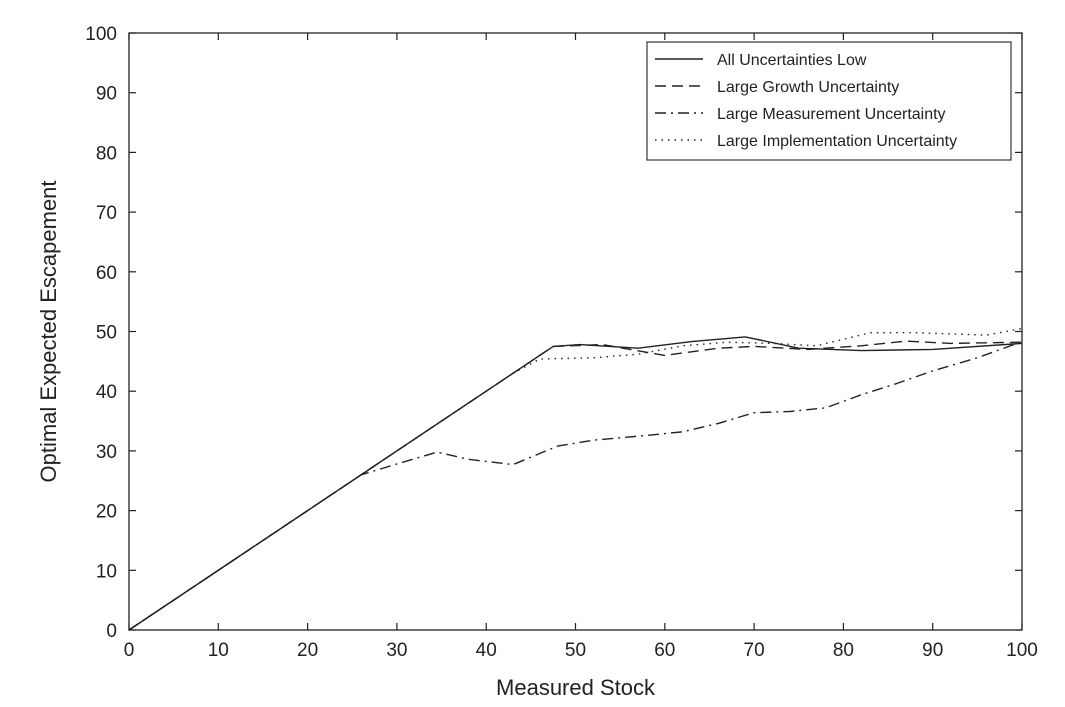  Describe the element at coordinates (486, 650) in the screenshot. I see `x-tick-label: 40` at that location.